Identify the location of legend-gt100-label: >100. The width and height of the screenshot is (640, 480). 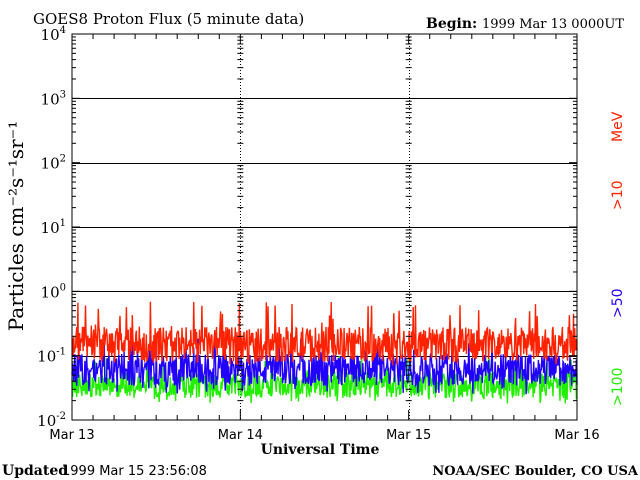
(618, 387).